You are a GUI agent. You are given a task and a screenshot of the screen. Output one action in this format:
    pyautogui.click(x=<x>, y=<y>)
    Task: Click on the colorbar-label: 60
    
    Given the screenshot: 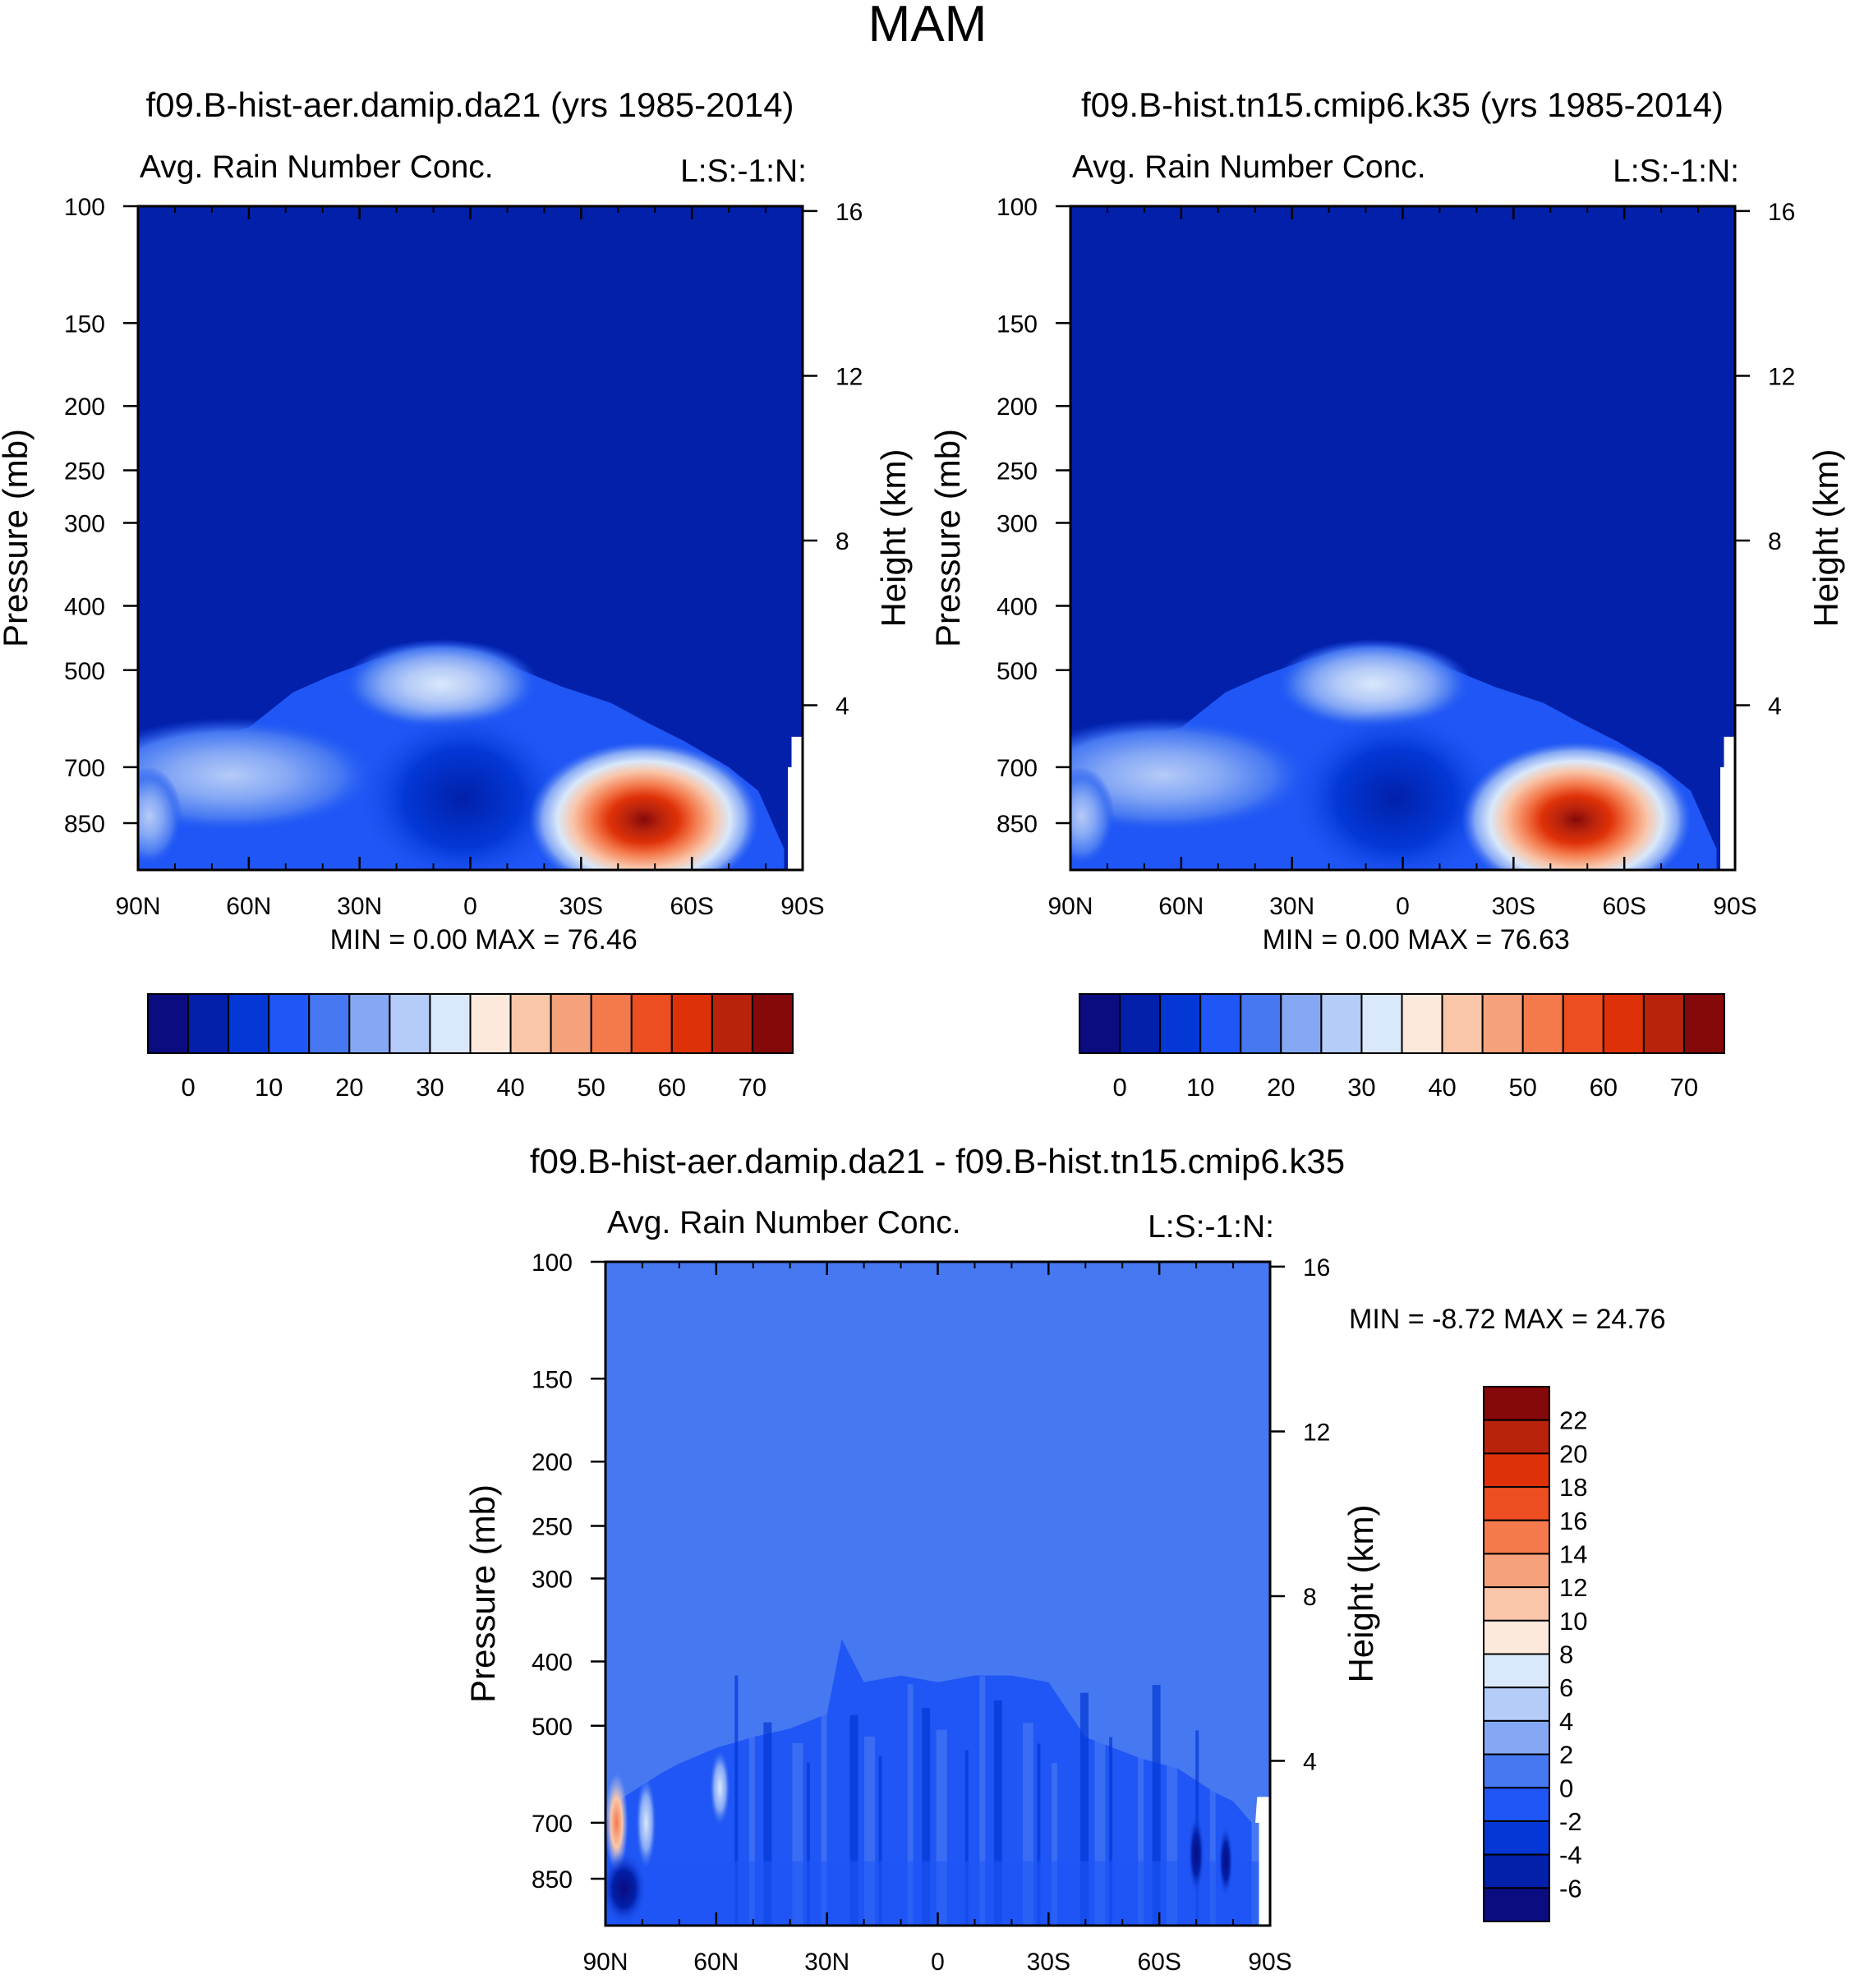 What is the action you would take?
    pyautogui.click(x=1604, y=1087)
    